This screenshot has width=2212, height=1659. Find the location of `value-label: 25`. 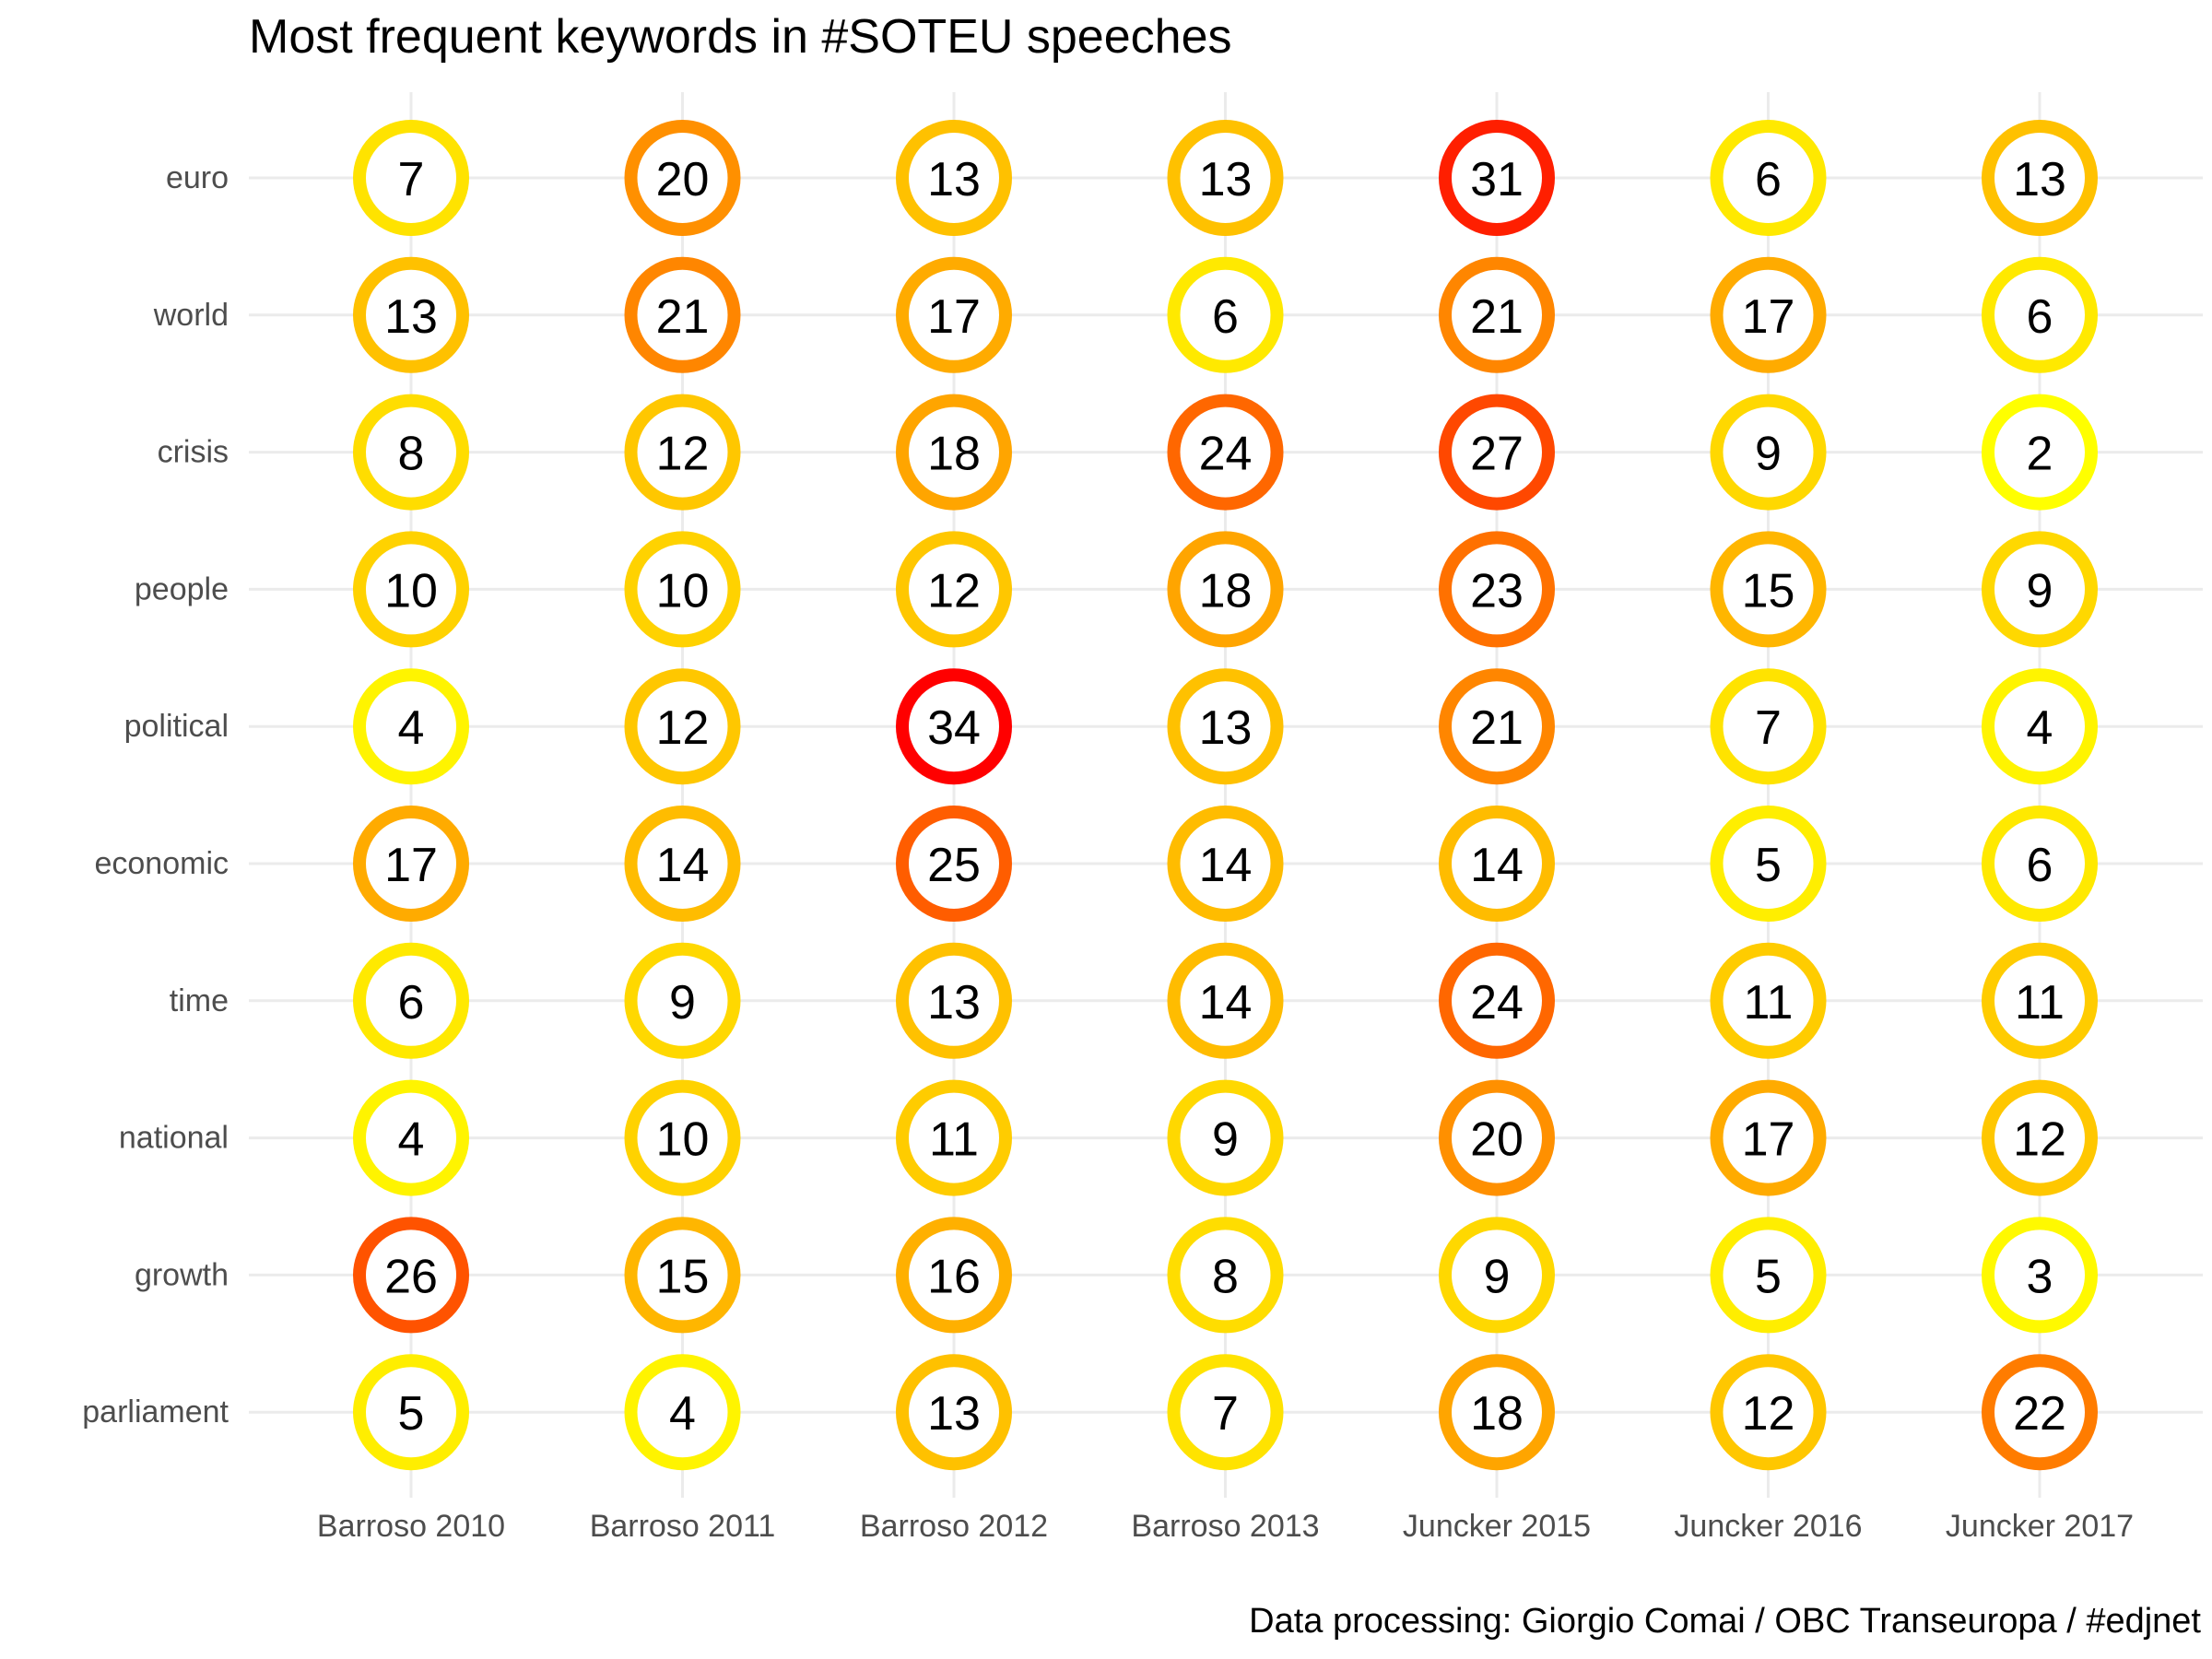

value-label: 25 is located at coordinates (954, 865).